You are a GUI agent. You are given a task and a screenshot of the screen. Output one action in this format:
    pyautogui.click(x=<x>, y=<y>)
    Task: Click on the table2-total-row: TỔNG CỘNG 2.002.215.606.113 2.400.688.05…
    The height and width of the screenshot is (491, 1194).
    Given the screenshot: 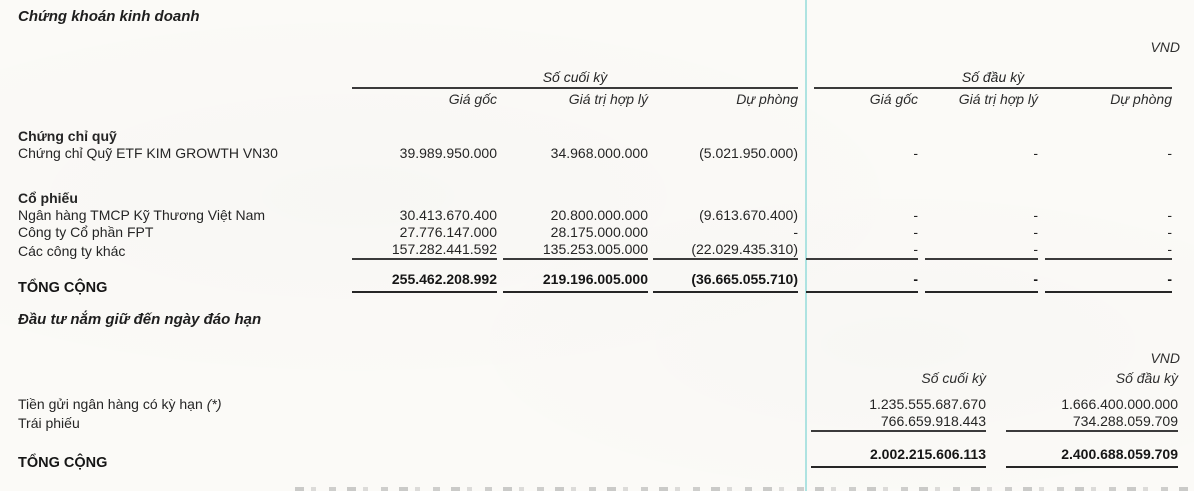 What is the action you would take?
    pyautogui.click(x=597, y=458)
    